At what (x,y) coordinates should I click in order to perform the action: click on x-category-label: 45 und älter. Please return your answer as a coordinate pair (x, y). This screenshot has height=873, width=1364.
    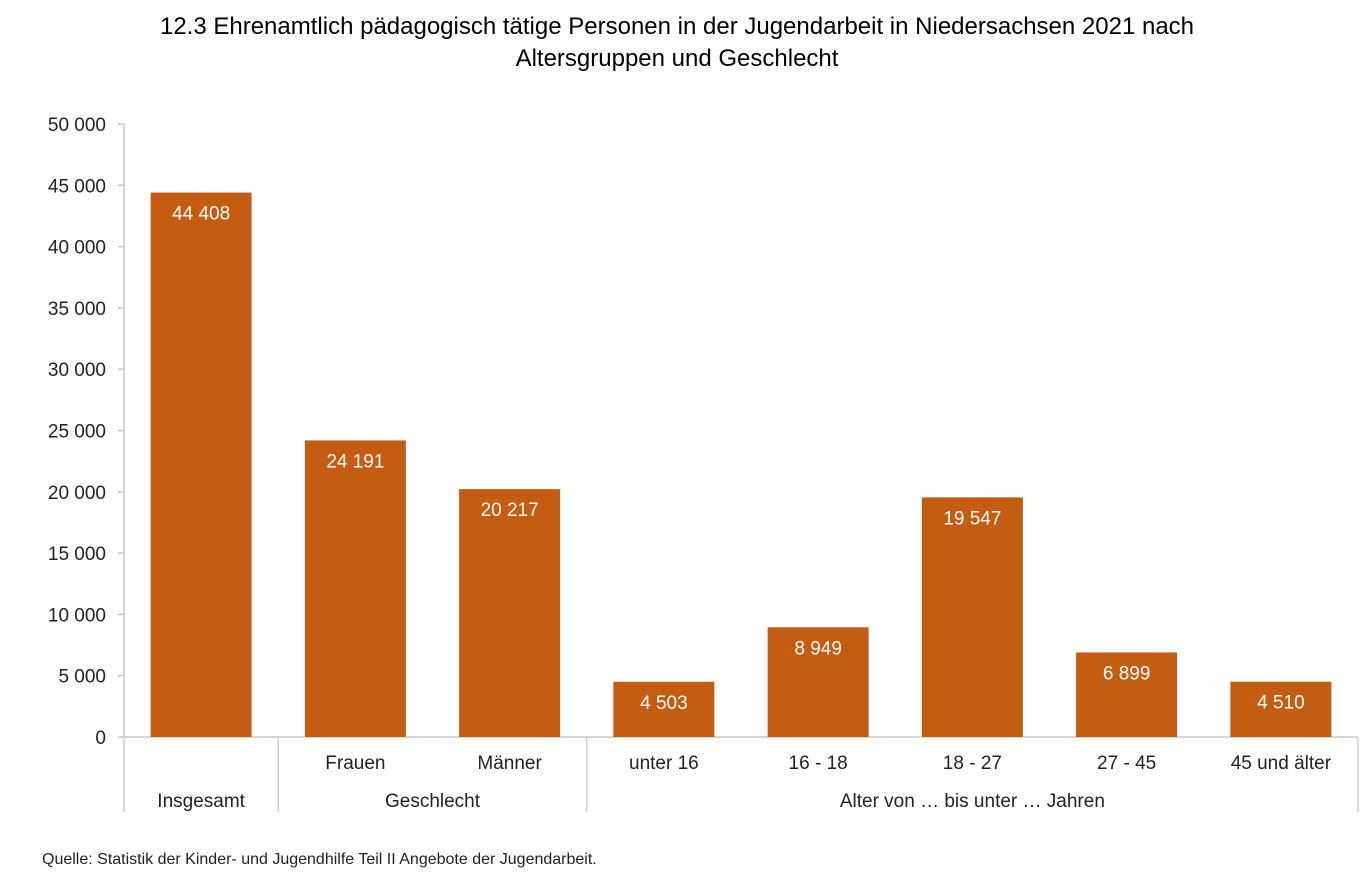
    Looking at the image, I should click on (1281, 763).